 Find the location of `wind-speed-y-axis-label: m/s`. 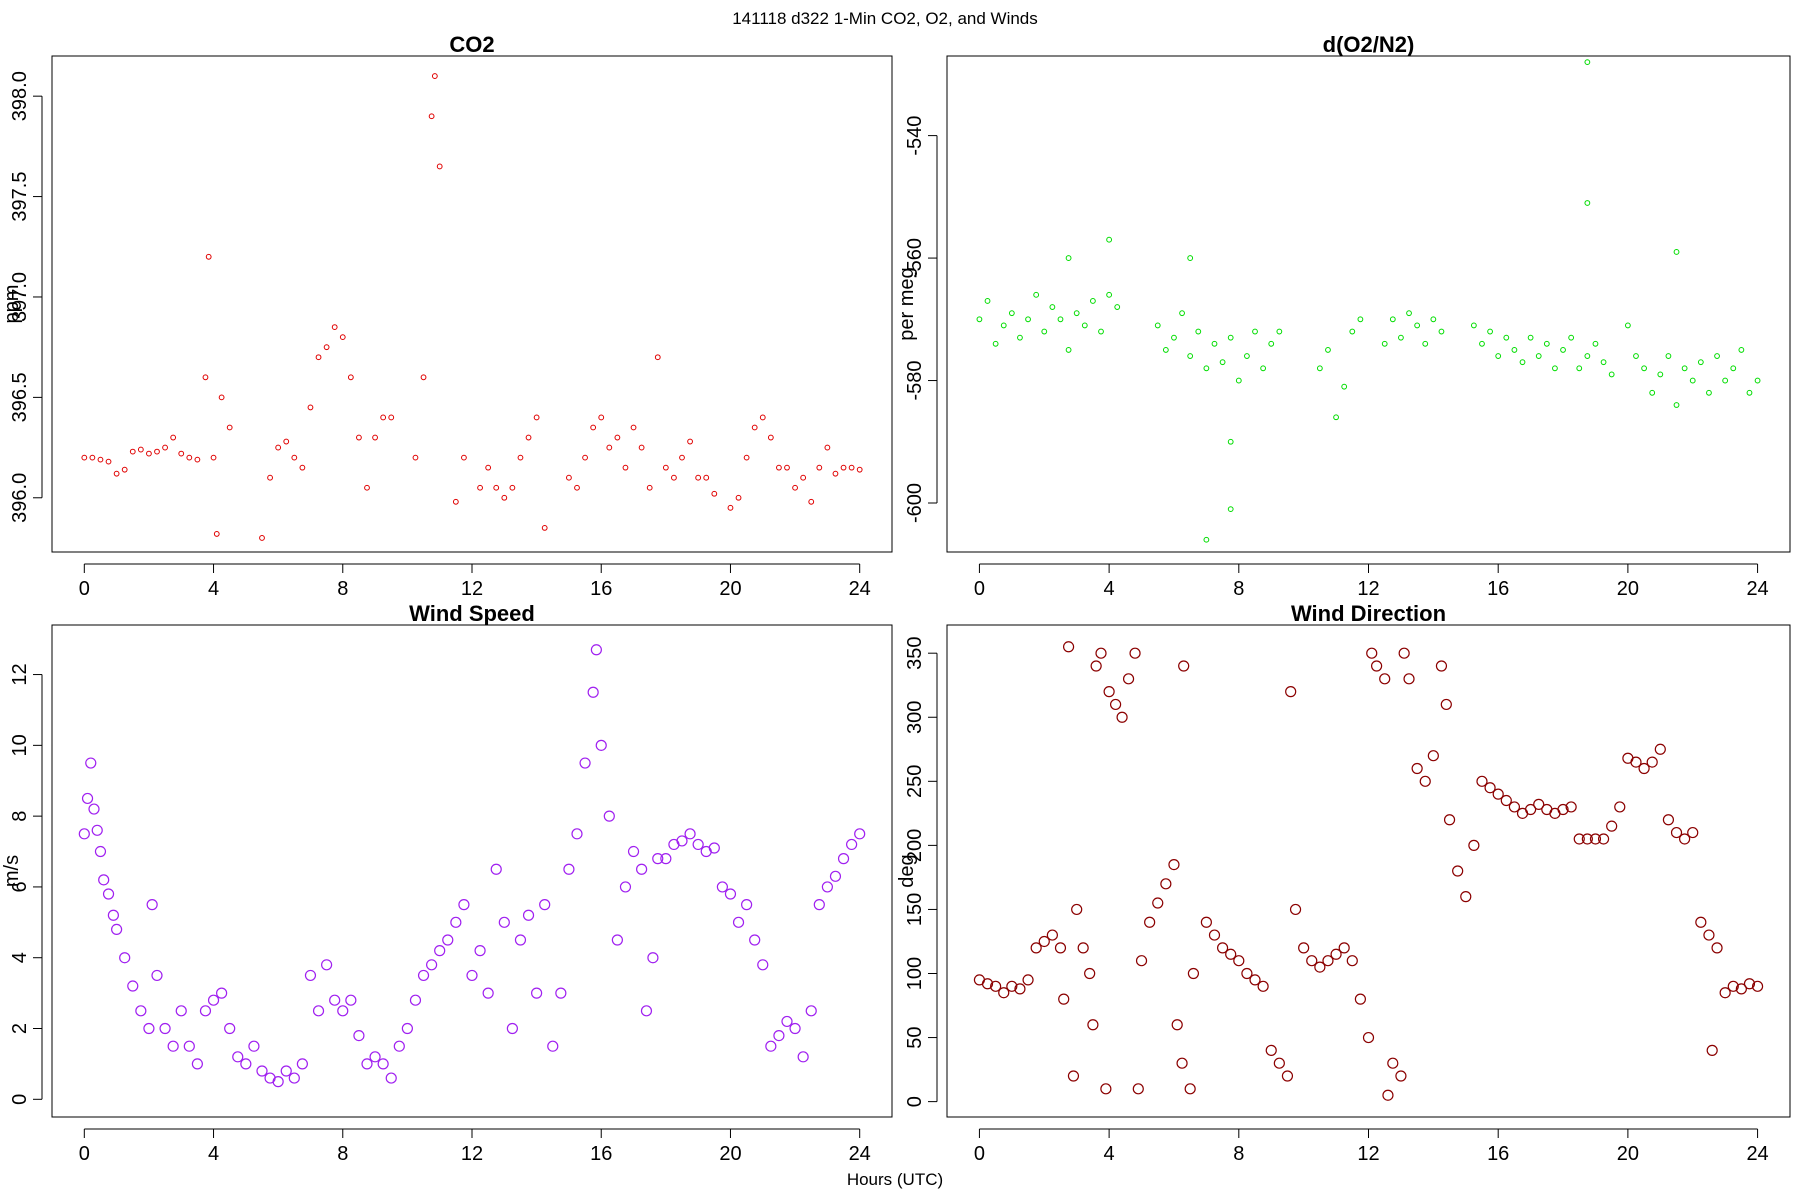

wind-speed-y-axis-label: m/s is located at coordinates (12, 871).